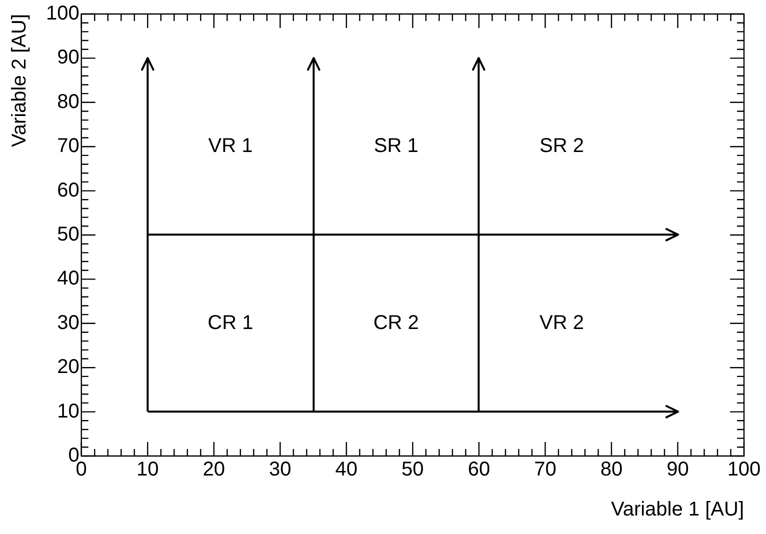 The height and width of the screenshot is (534, 766). Describe the element at coordinates (479, 469) in the screenshot. I see `x-tick-label: 60` at that location.